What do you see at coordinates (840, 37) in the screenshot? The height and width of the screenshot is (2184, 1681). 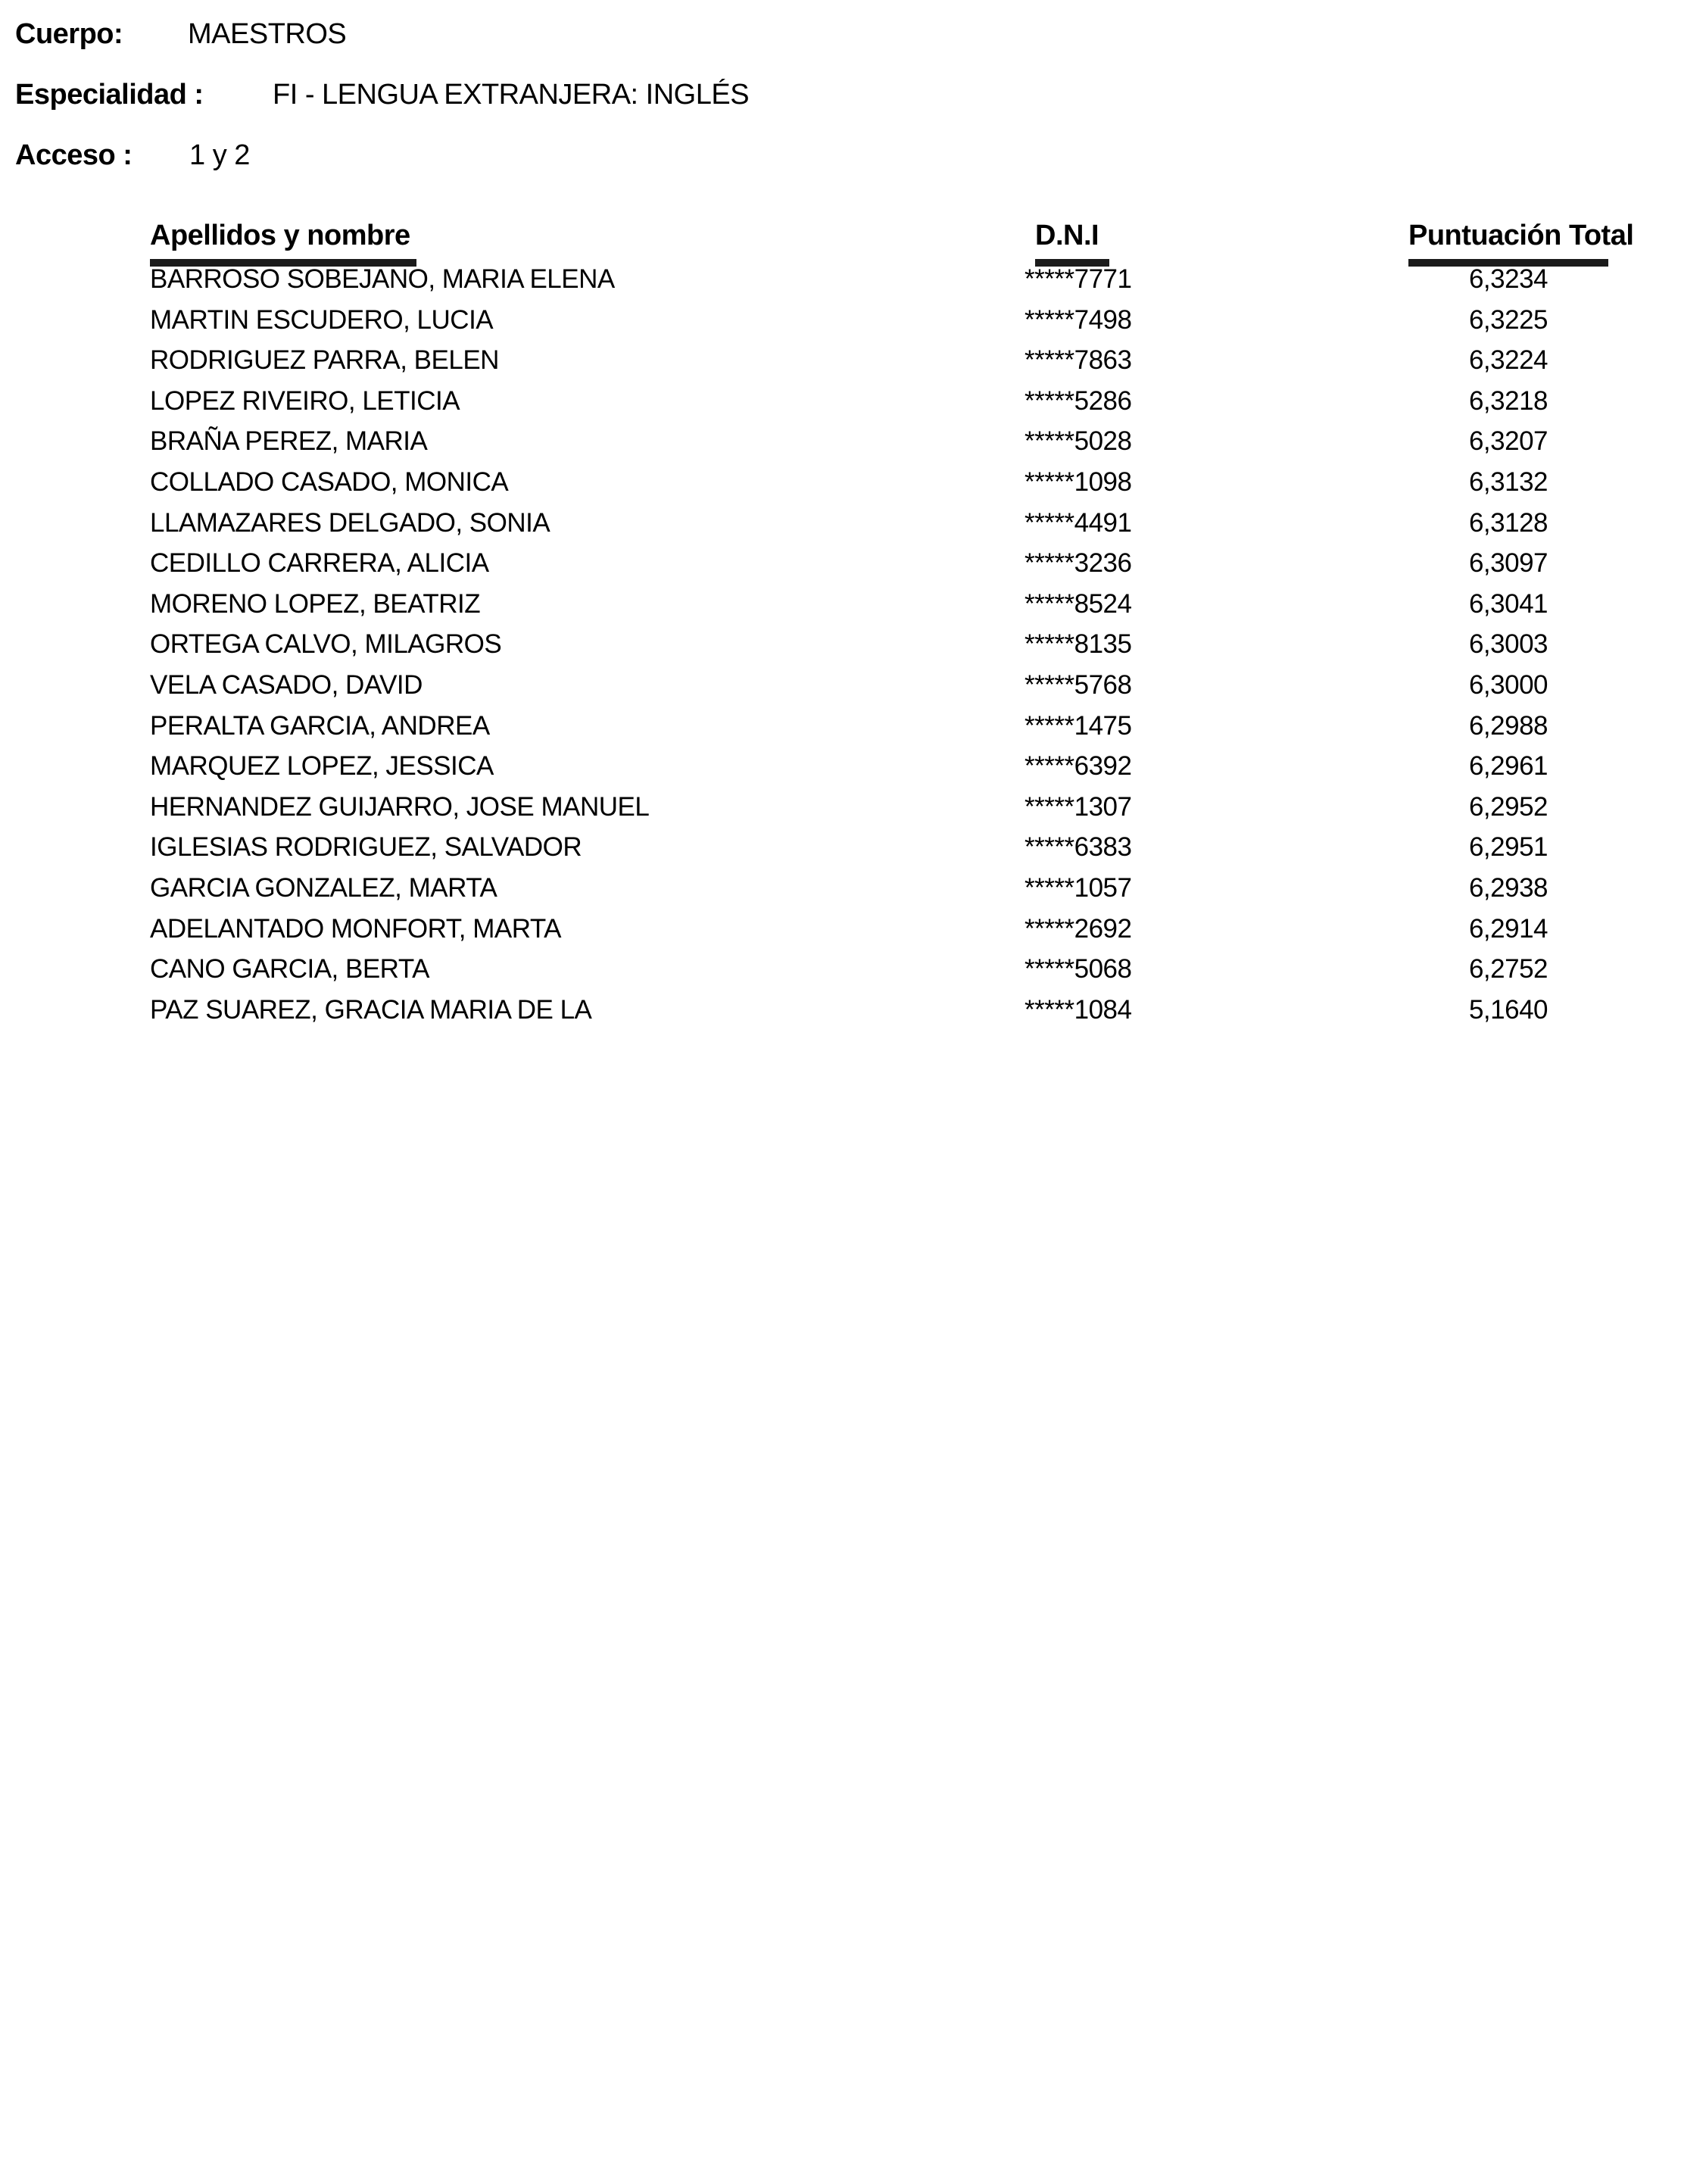 I see `meta-line-cuerpo: Cuerpo: MAESTROS` at bounding box center [840, 37].